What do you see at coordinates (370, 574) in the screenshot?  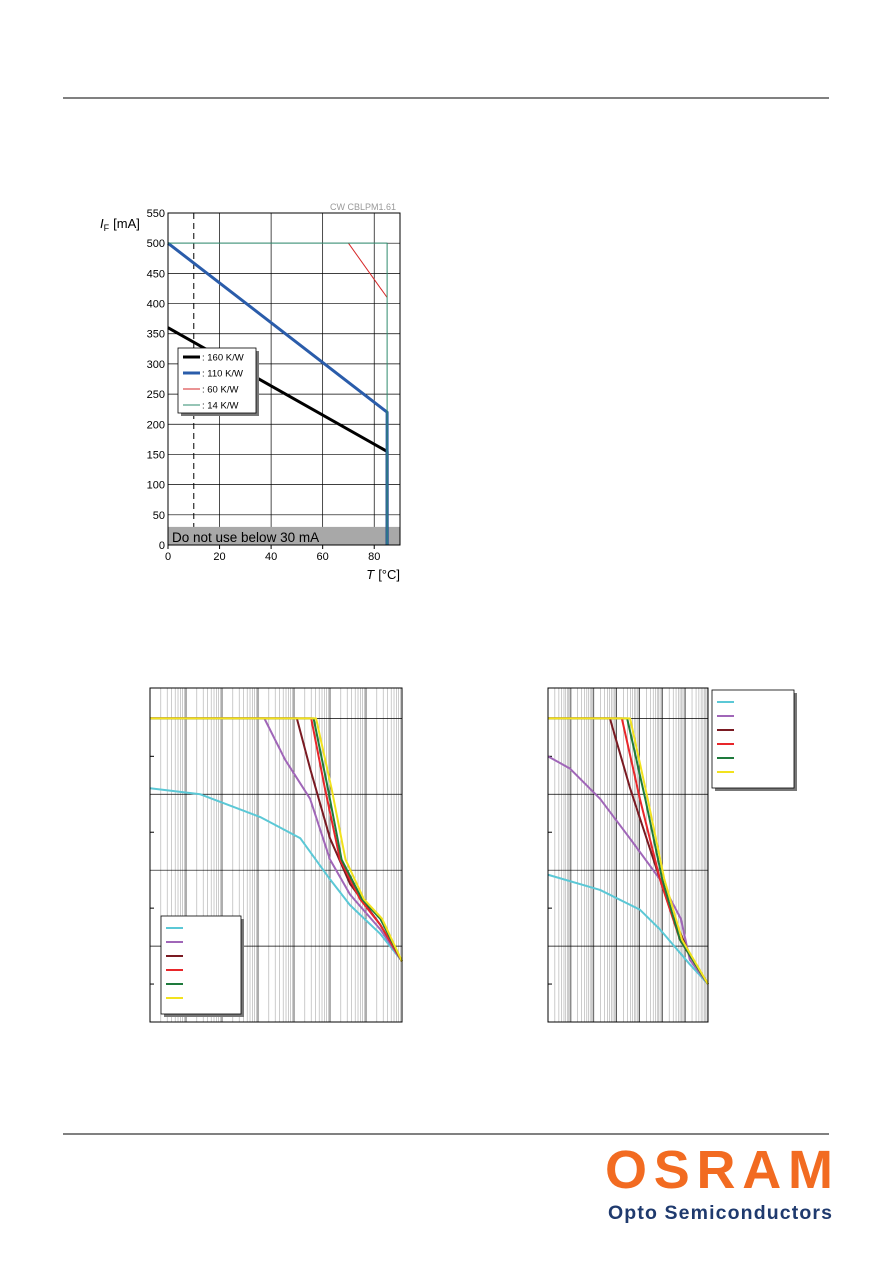 I see `x-label-symbol: T` at bounding box center [370, 574].